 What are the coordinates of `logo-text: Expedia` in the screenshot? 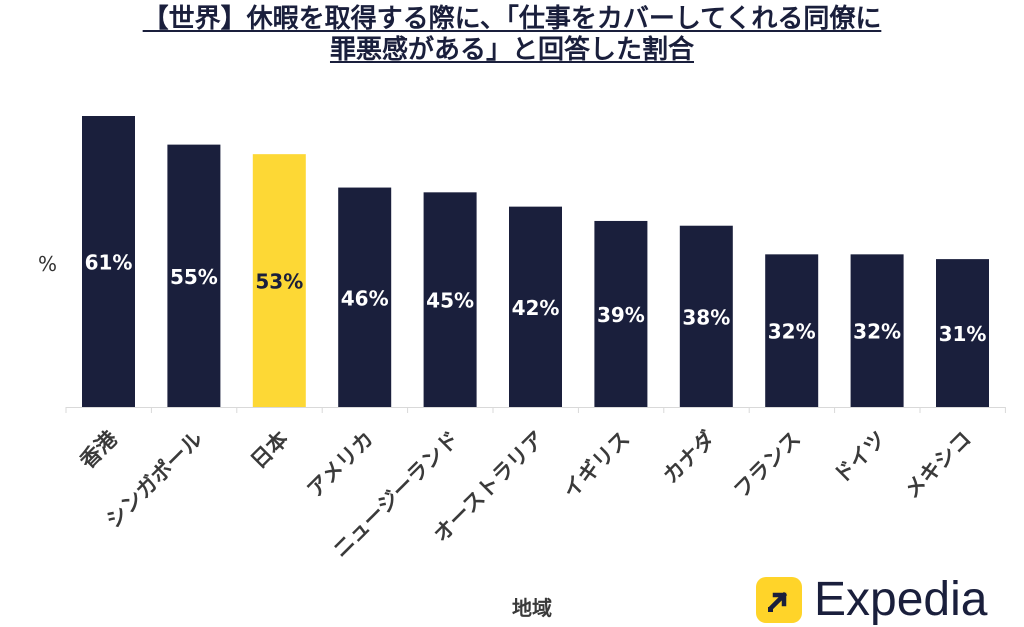 It's located at (901, 599).